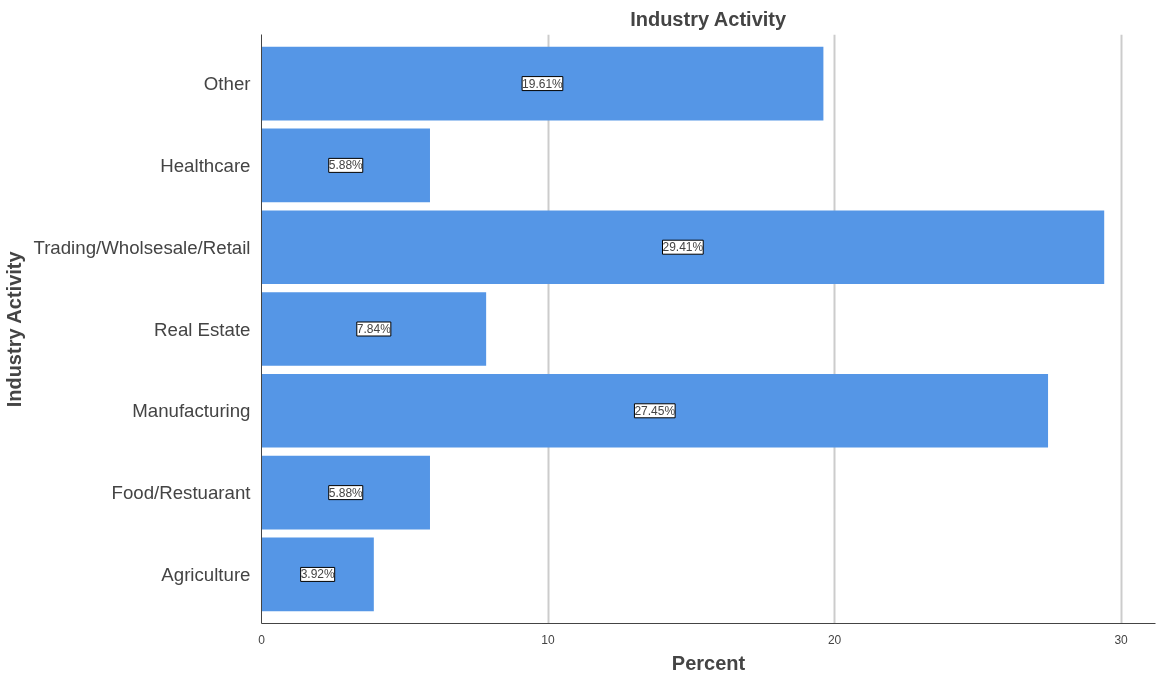 The image size is (1167, 682). Describe the element at coordinates (205, 165) in the screenshot. I see `y-tick-label: Healthcare` at that location.